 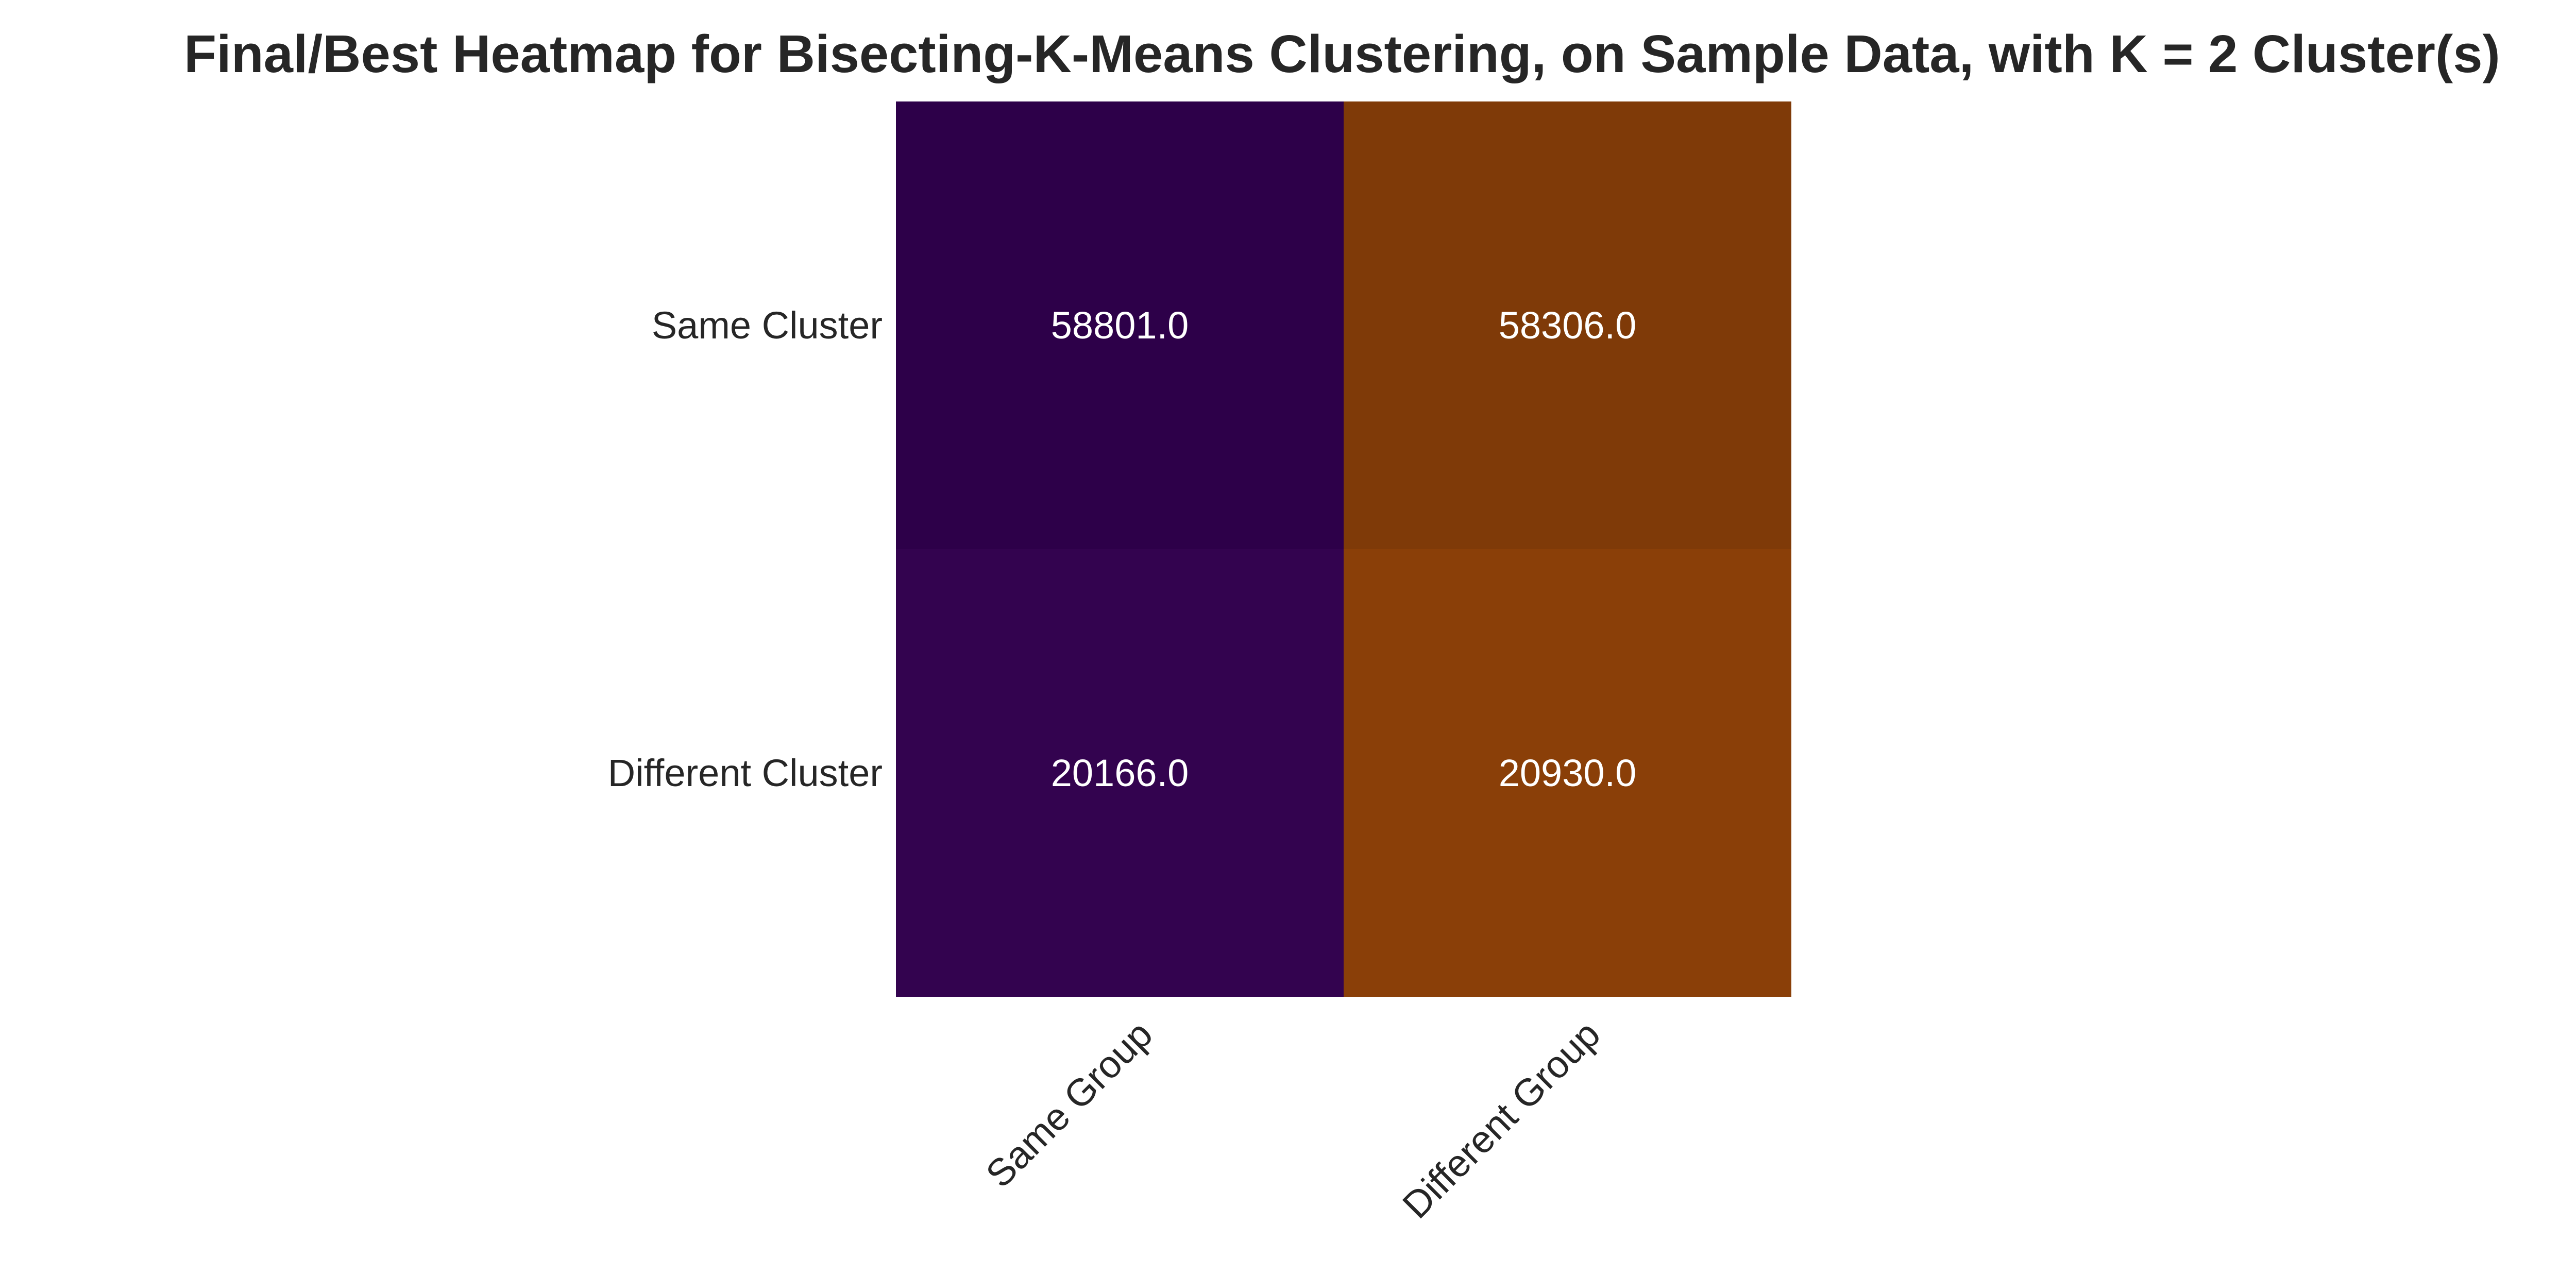 I want to click on y-tick-label-same-cluster: Same Cluster, so click(x=767, y=325).